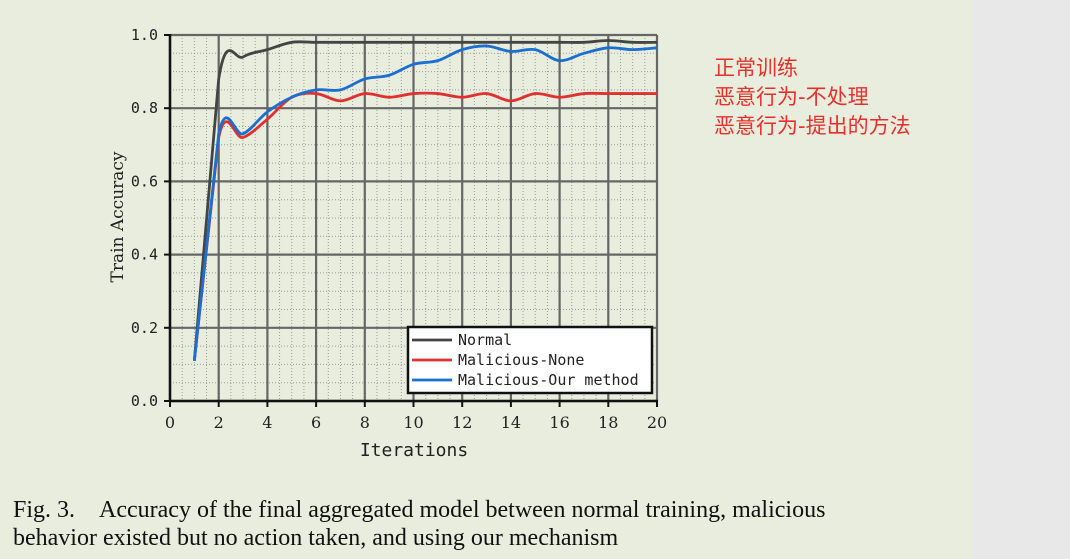 The height and width of the screenshot is (559, 1070). Describe the element at coordinates (170, 422) in the screenshot. I see `x-tick-label: 0` at that location.